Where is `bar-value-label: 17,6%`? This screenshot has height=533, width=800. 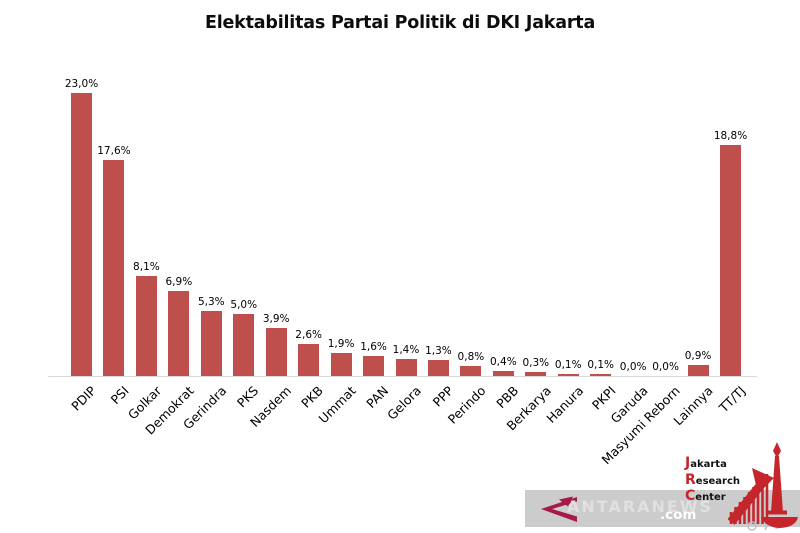
bar-value-label: 17,6% is located at coordinates (114, 151).